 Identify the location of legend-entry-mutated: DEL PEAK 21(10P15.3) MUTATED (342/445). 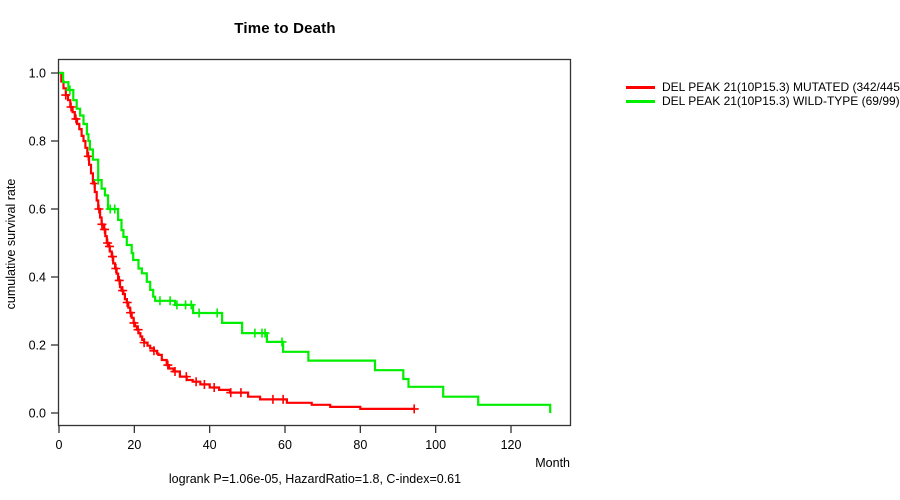
(763, 87).